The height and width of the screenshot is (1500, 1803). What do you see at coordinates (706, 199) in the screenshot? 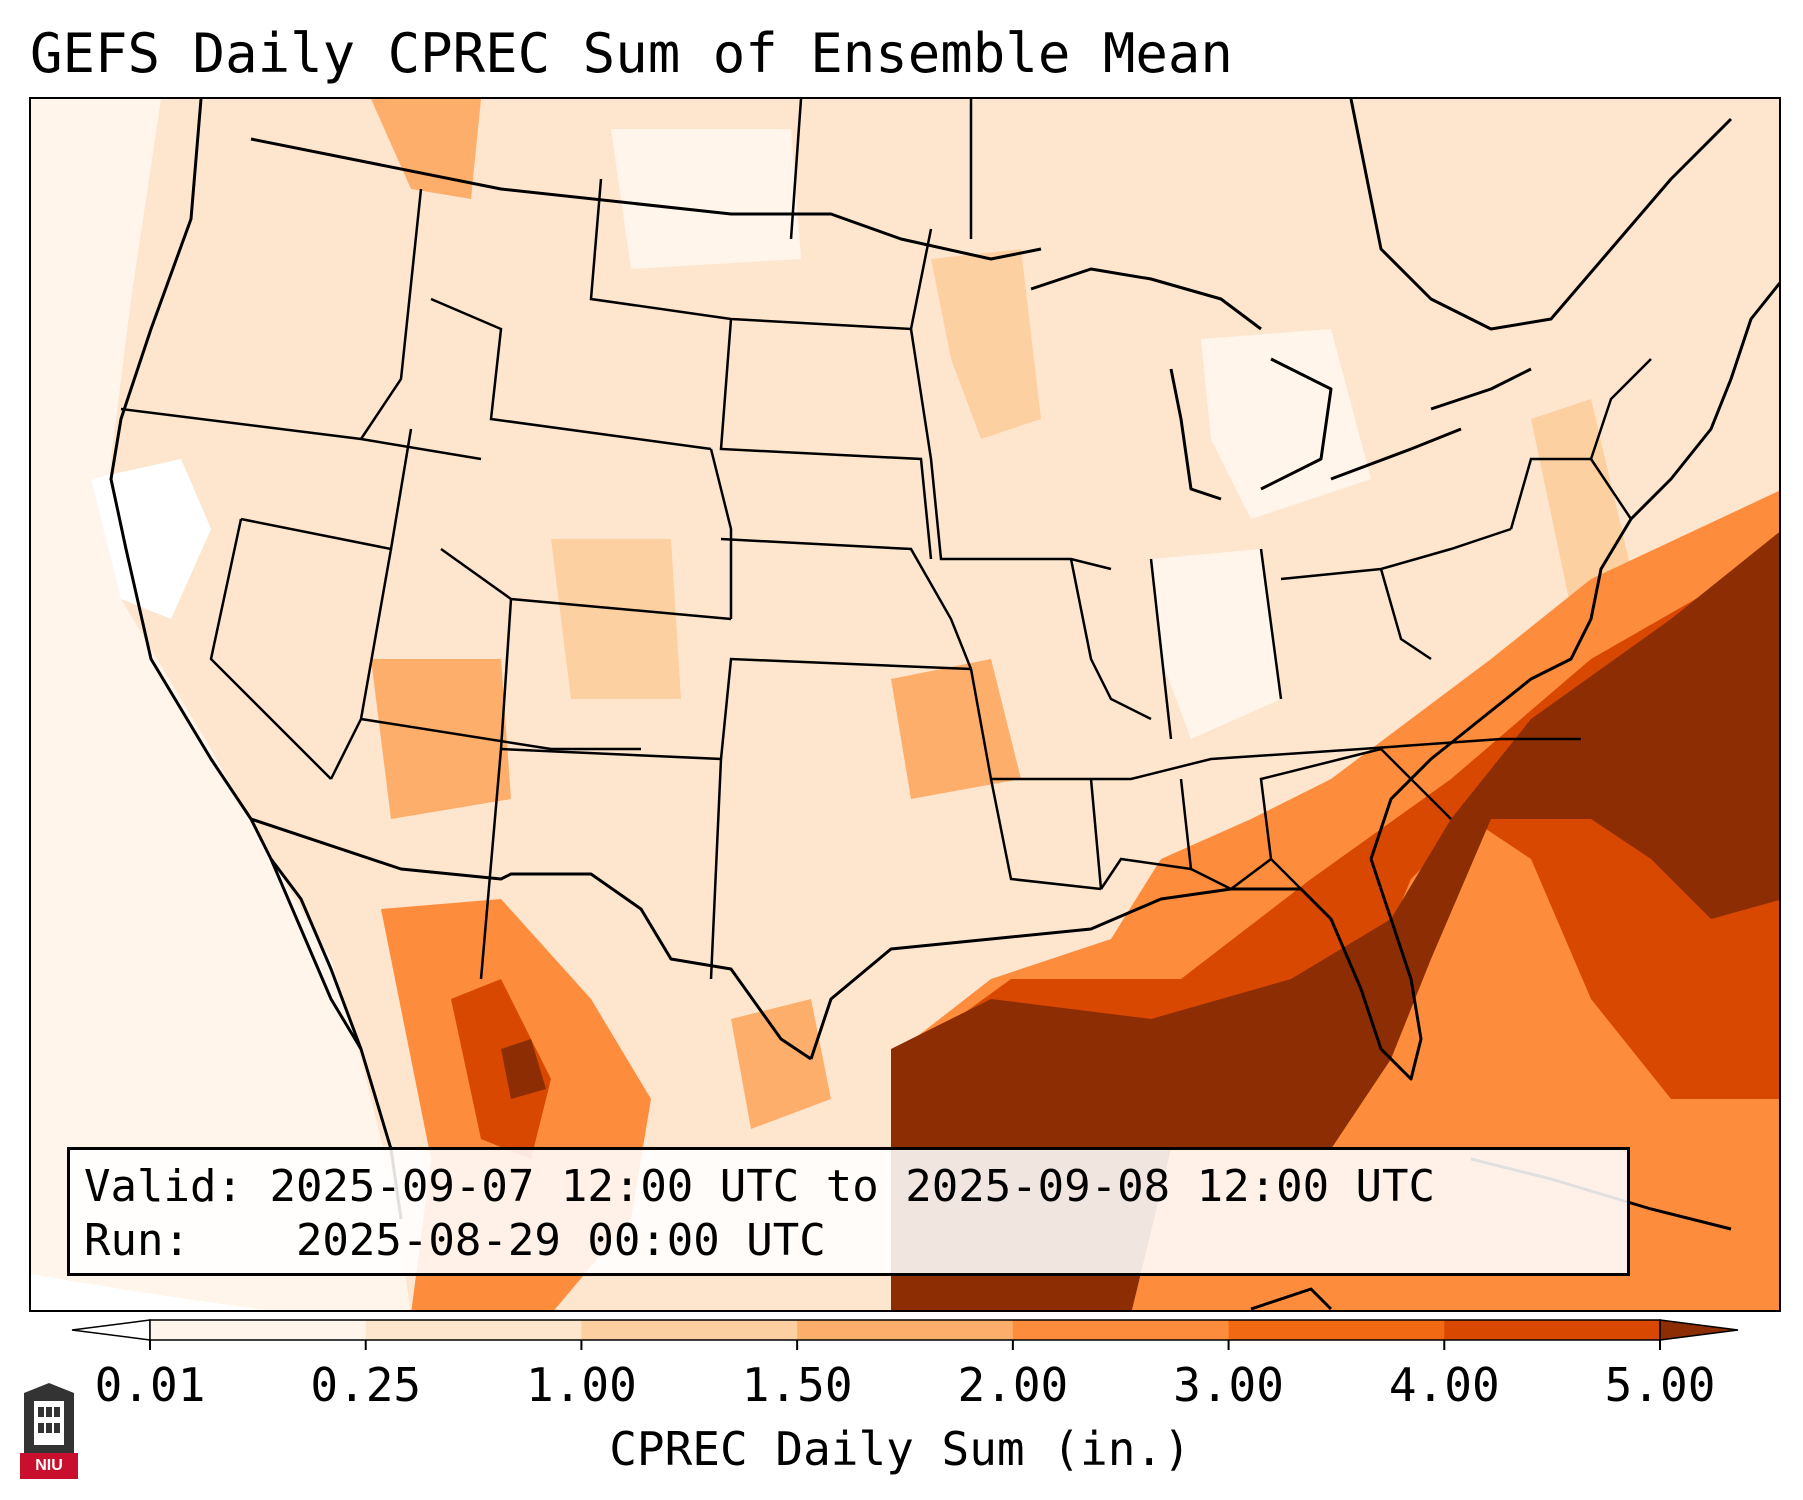
I see `north-light-area` at bounding box center [706, 199].